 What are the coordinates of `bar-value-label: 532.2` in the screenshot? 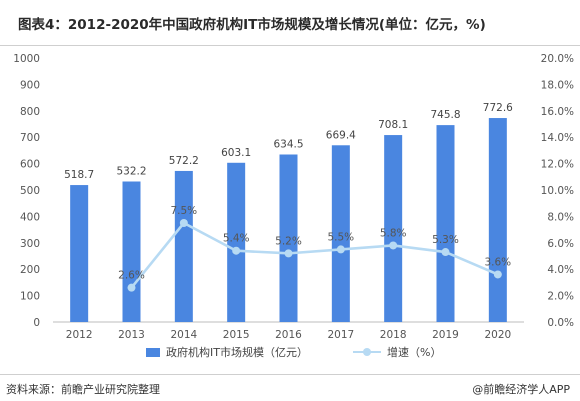 It's located at (131, 171).